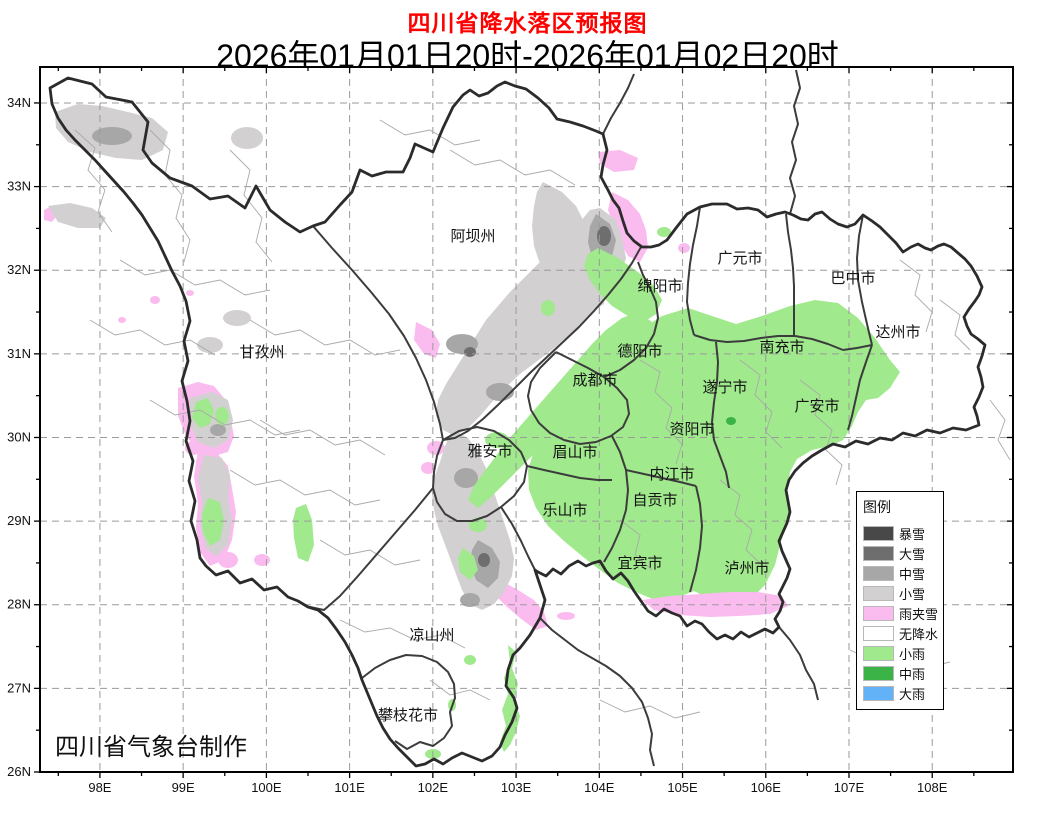 The image size is (1055, 821). What do you see at coordinates (599, 787) in the screenshot?
I see `x-axis-label: 104E` at bounding box center [599, 787].